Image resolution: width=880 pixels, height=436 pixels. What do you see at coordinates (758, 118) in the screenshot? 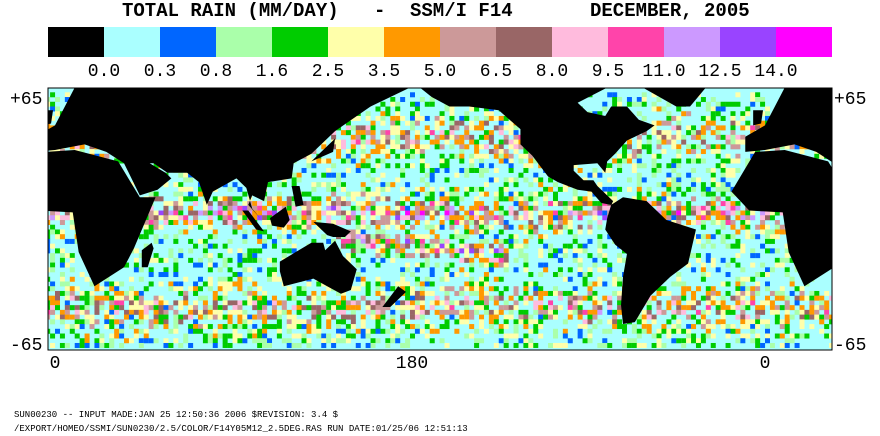
I see `land` at bounding box center [758, 118].